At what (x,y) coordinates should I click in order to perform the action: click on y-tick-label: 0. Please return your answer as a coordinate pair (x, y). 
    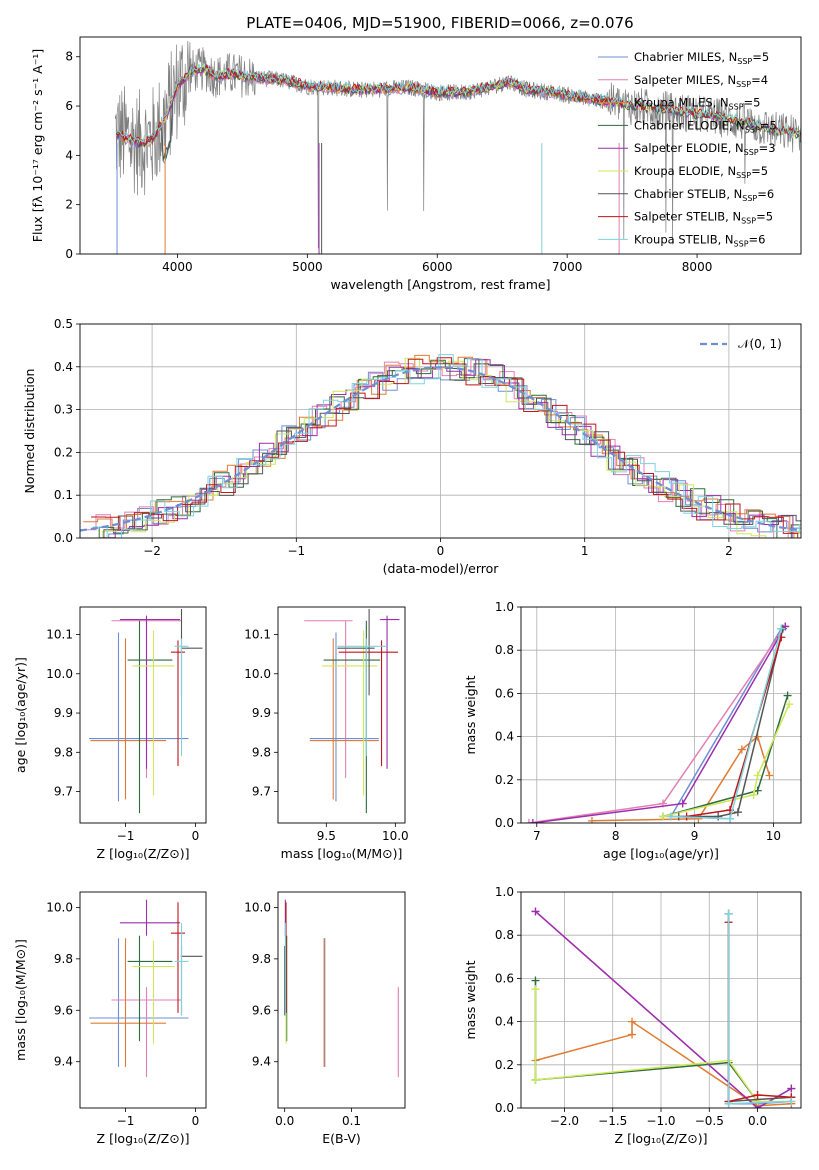
    Looking at the image, I should click on (69, 254).